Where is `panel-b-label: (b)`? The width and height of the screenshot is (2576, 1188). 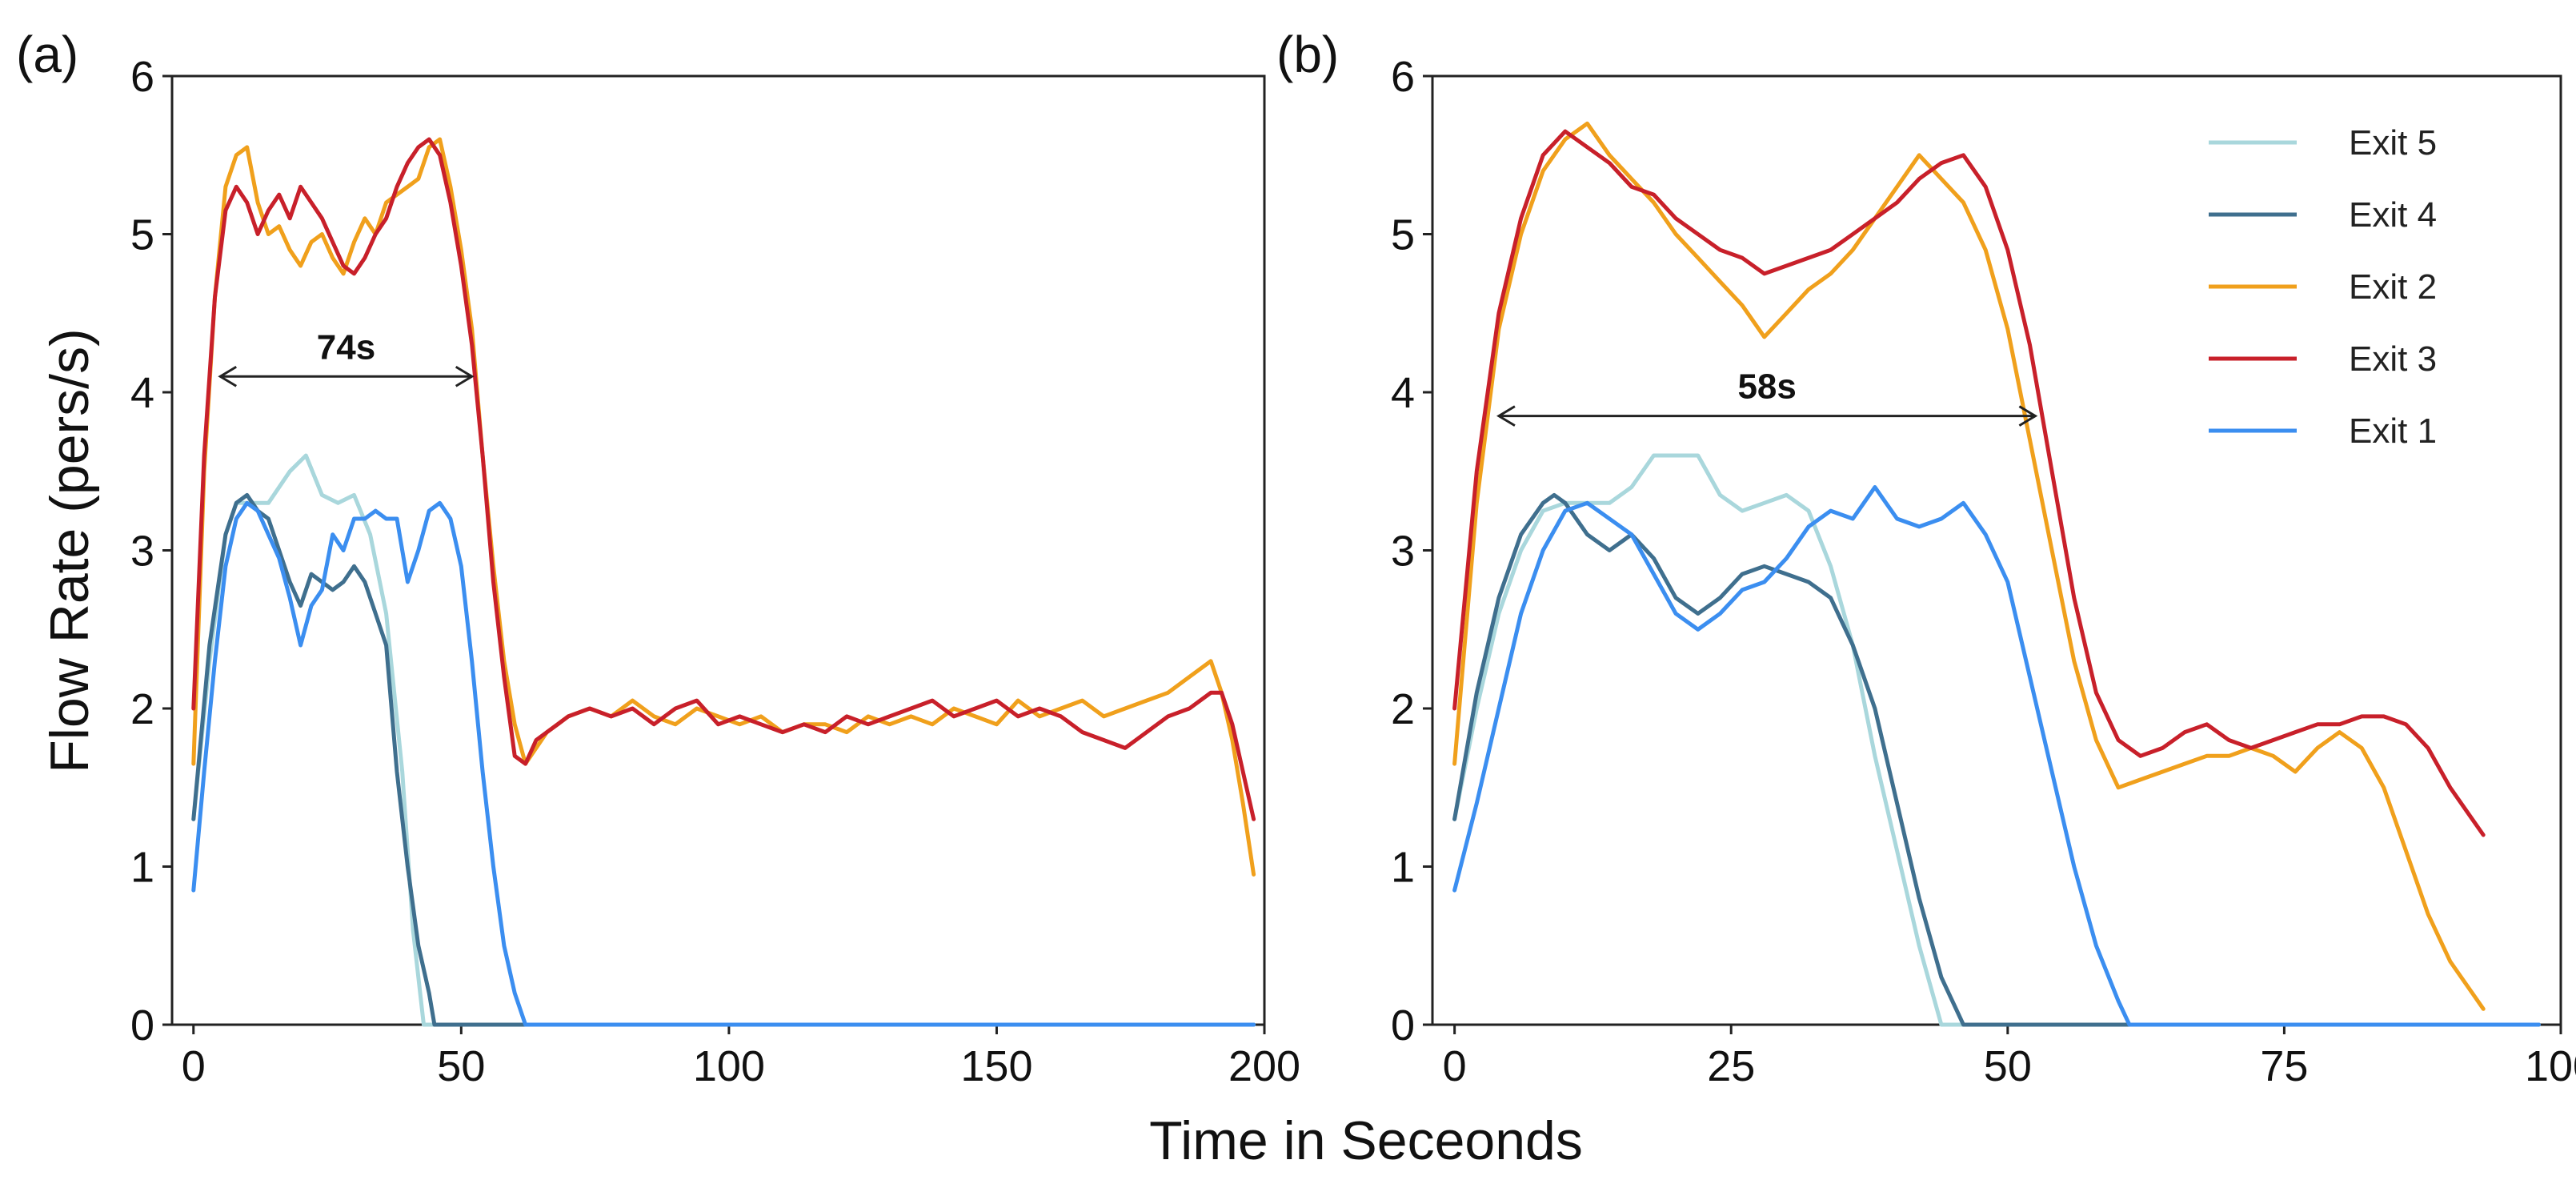
panel-b-label: (b) is located at coordinates (1307, 54).